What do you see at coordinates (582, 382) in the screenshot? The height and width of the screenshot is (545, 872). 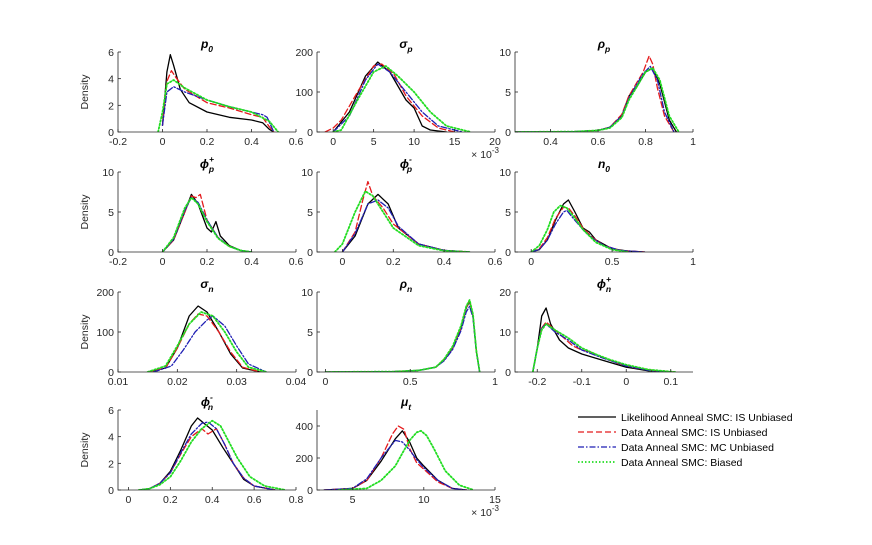 I see `x-tick-label-8-1: -0.1` at bounding box center [582, 382].